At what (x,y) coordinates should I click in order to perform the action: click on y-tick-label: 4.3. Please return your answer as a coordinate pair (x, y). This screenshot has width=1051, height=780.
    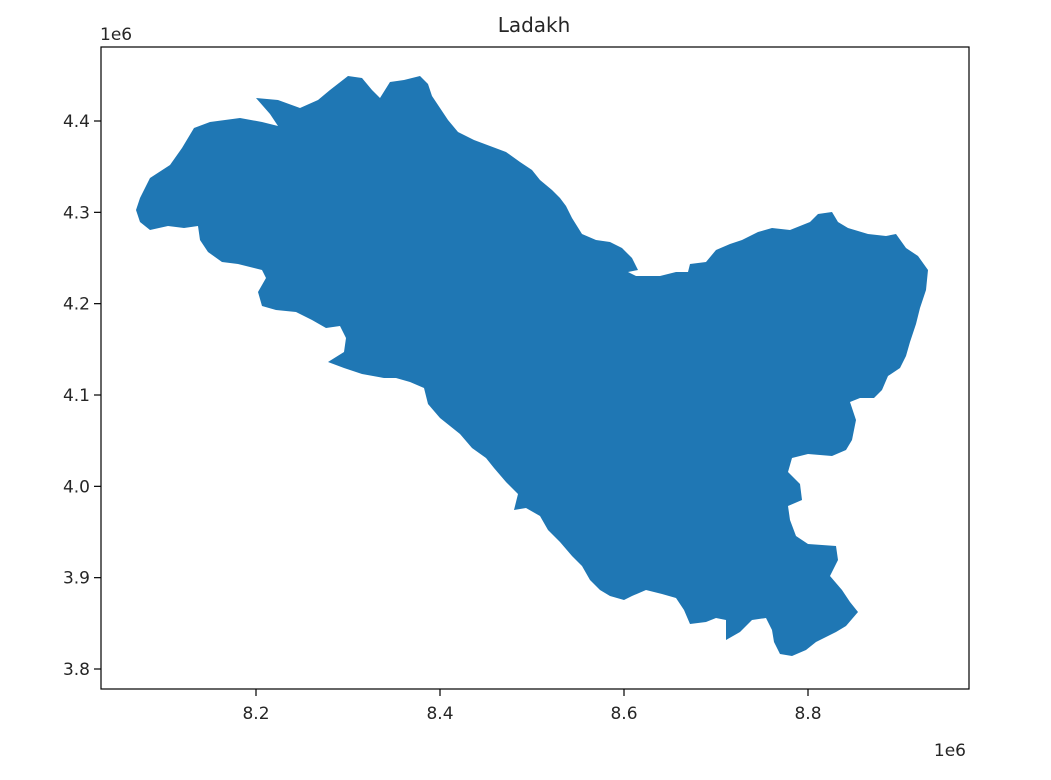
    Looking at the image, I should click on (76, 213).